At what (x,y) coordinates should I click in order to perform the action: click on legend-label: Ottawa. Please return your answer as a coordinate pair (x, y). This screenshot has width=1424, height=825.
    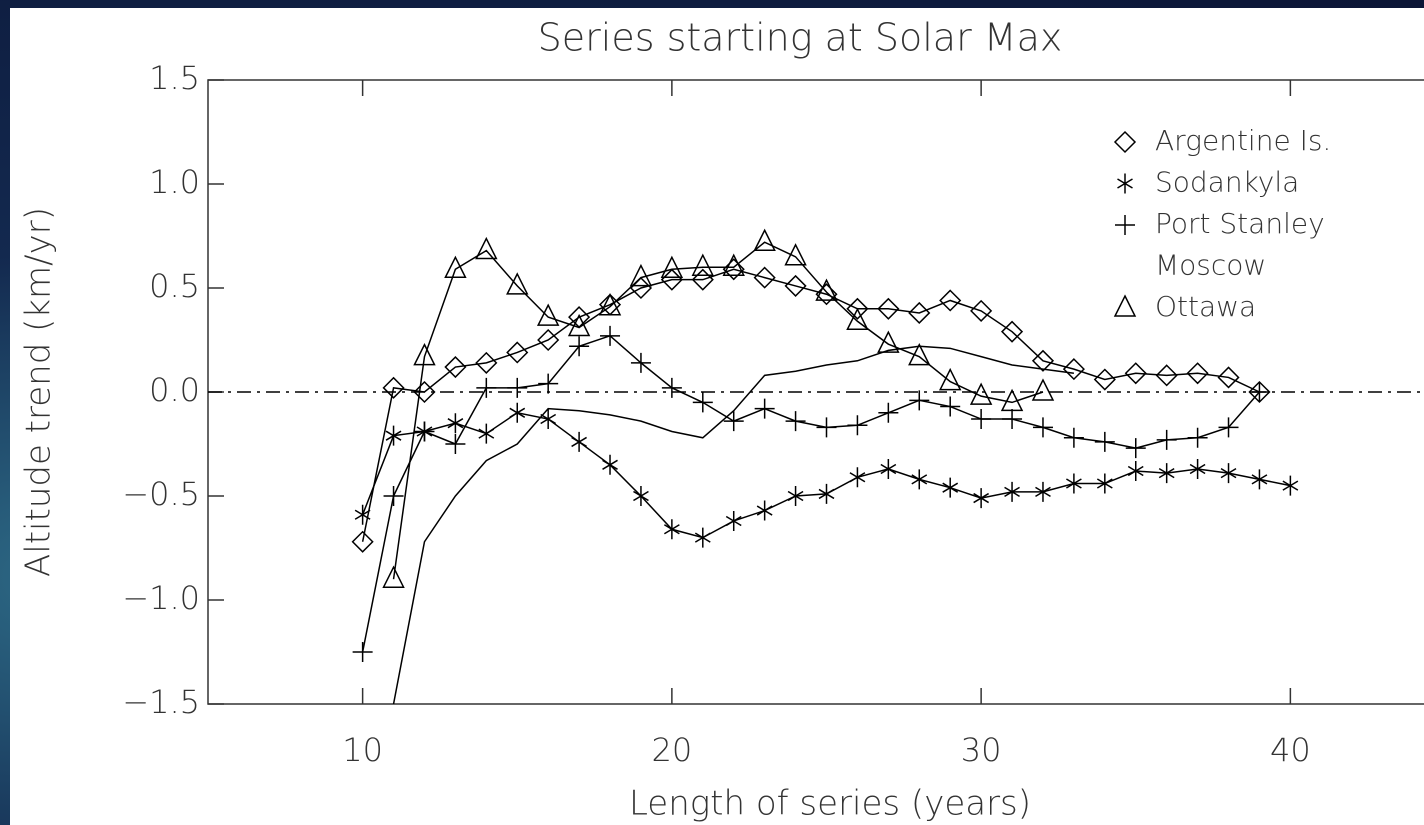
    Looking at the image, I should click on (1205, 306).